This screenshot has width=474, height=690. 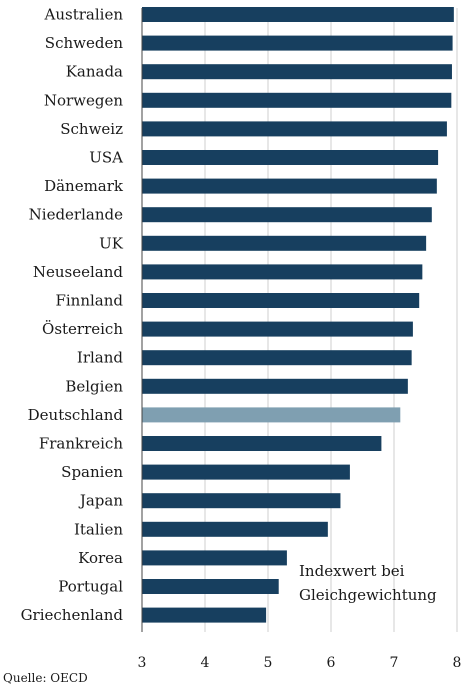 I want to click on category-label: Deutschland, so click(x=76, y=415).